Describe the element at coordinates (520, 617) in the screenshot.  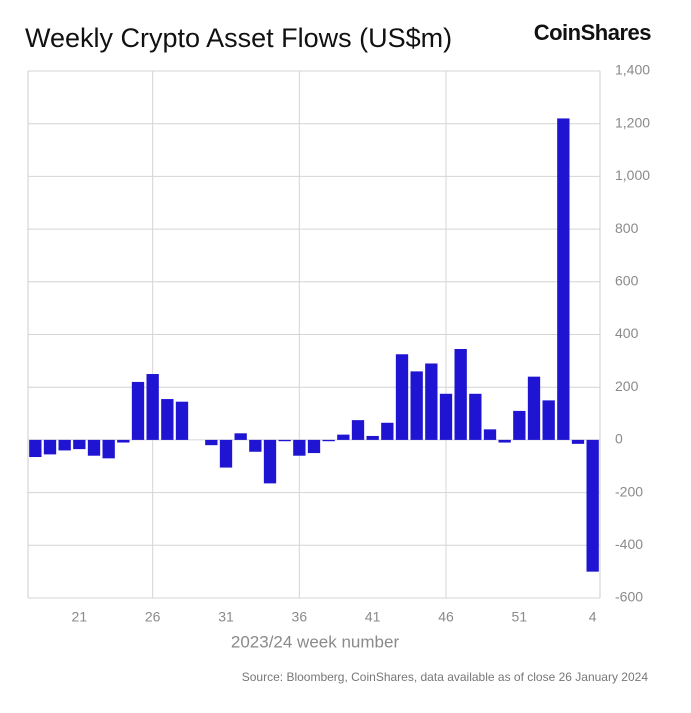
I see `x-tick-label: 51` at that location.